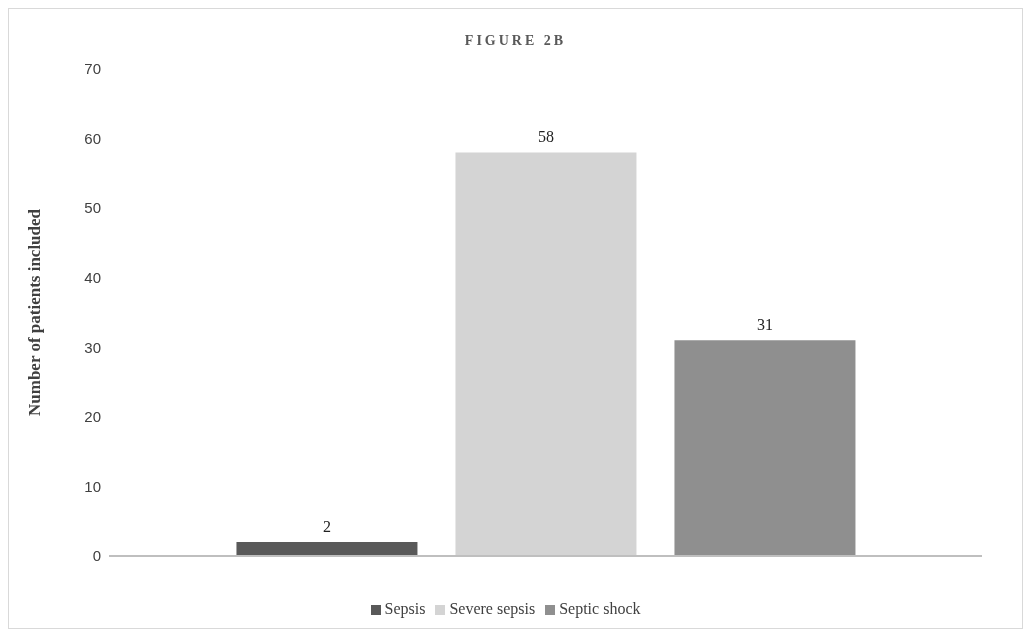 The height and width of the screenshot is (639, 1033). Describe the element at coordinates (92, 417) in the screenshot. I see `y-tick-label: 20` at that location.